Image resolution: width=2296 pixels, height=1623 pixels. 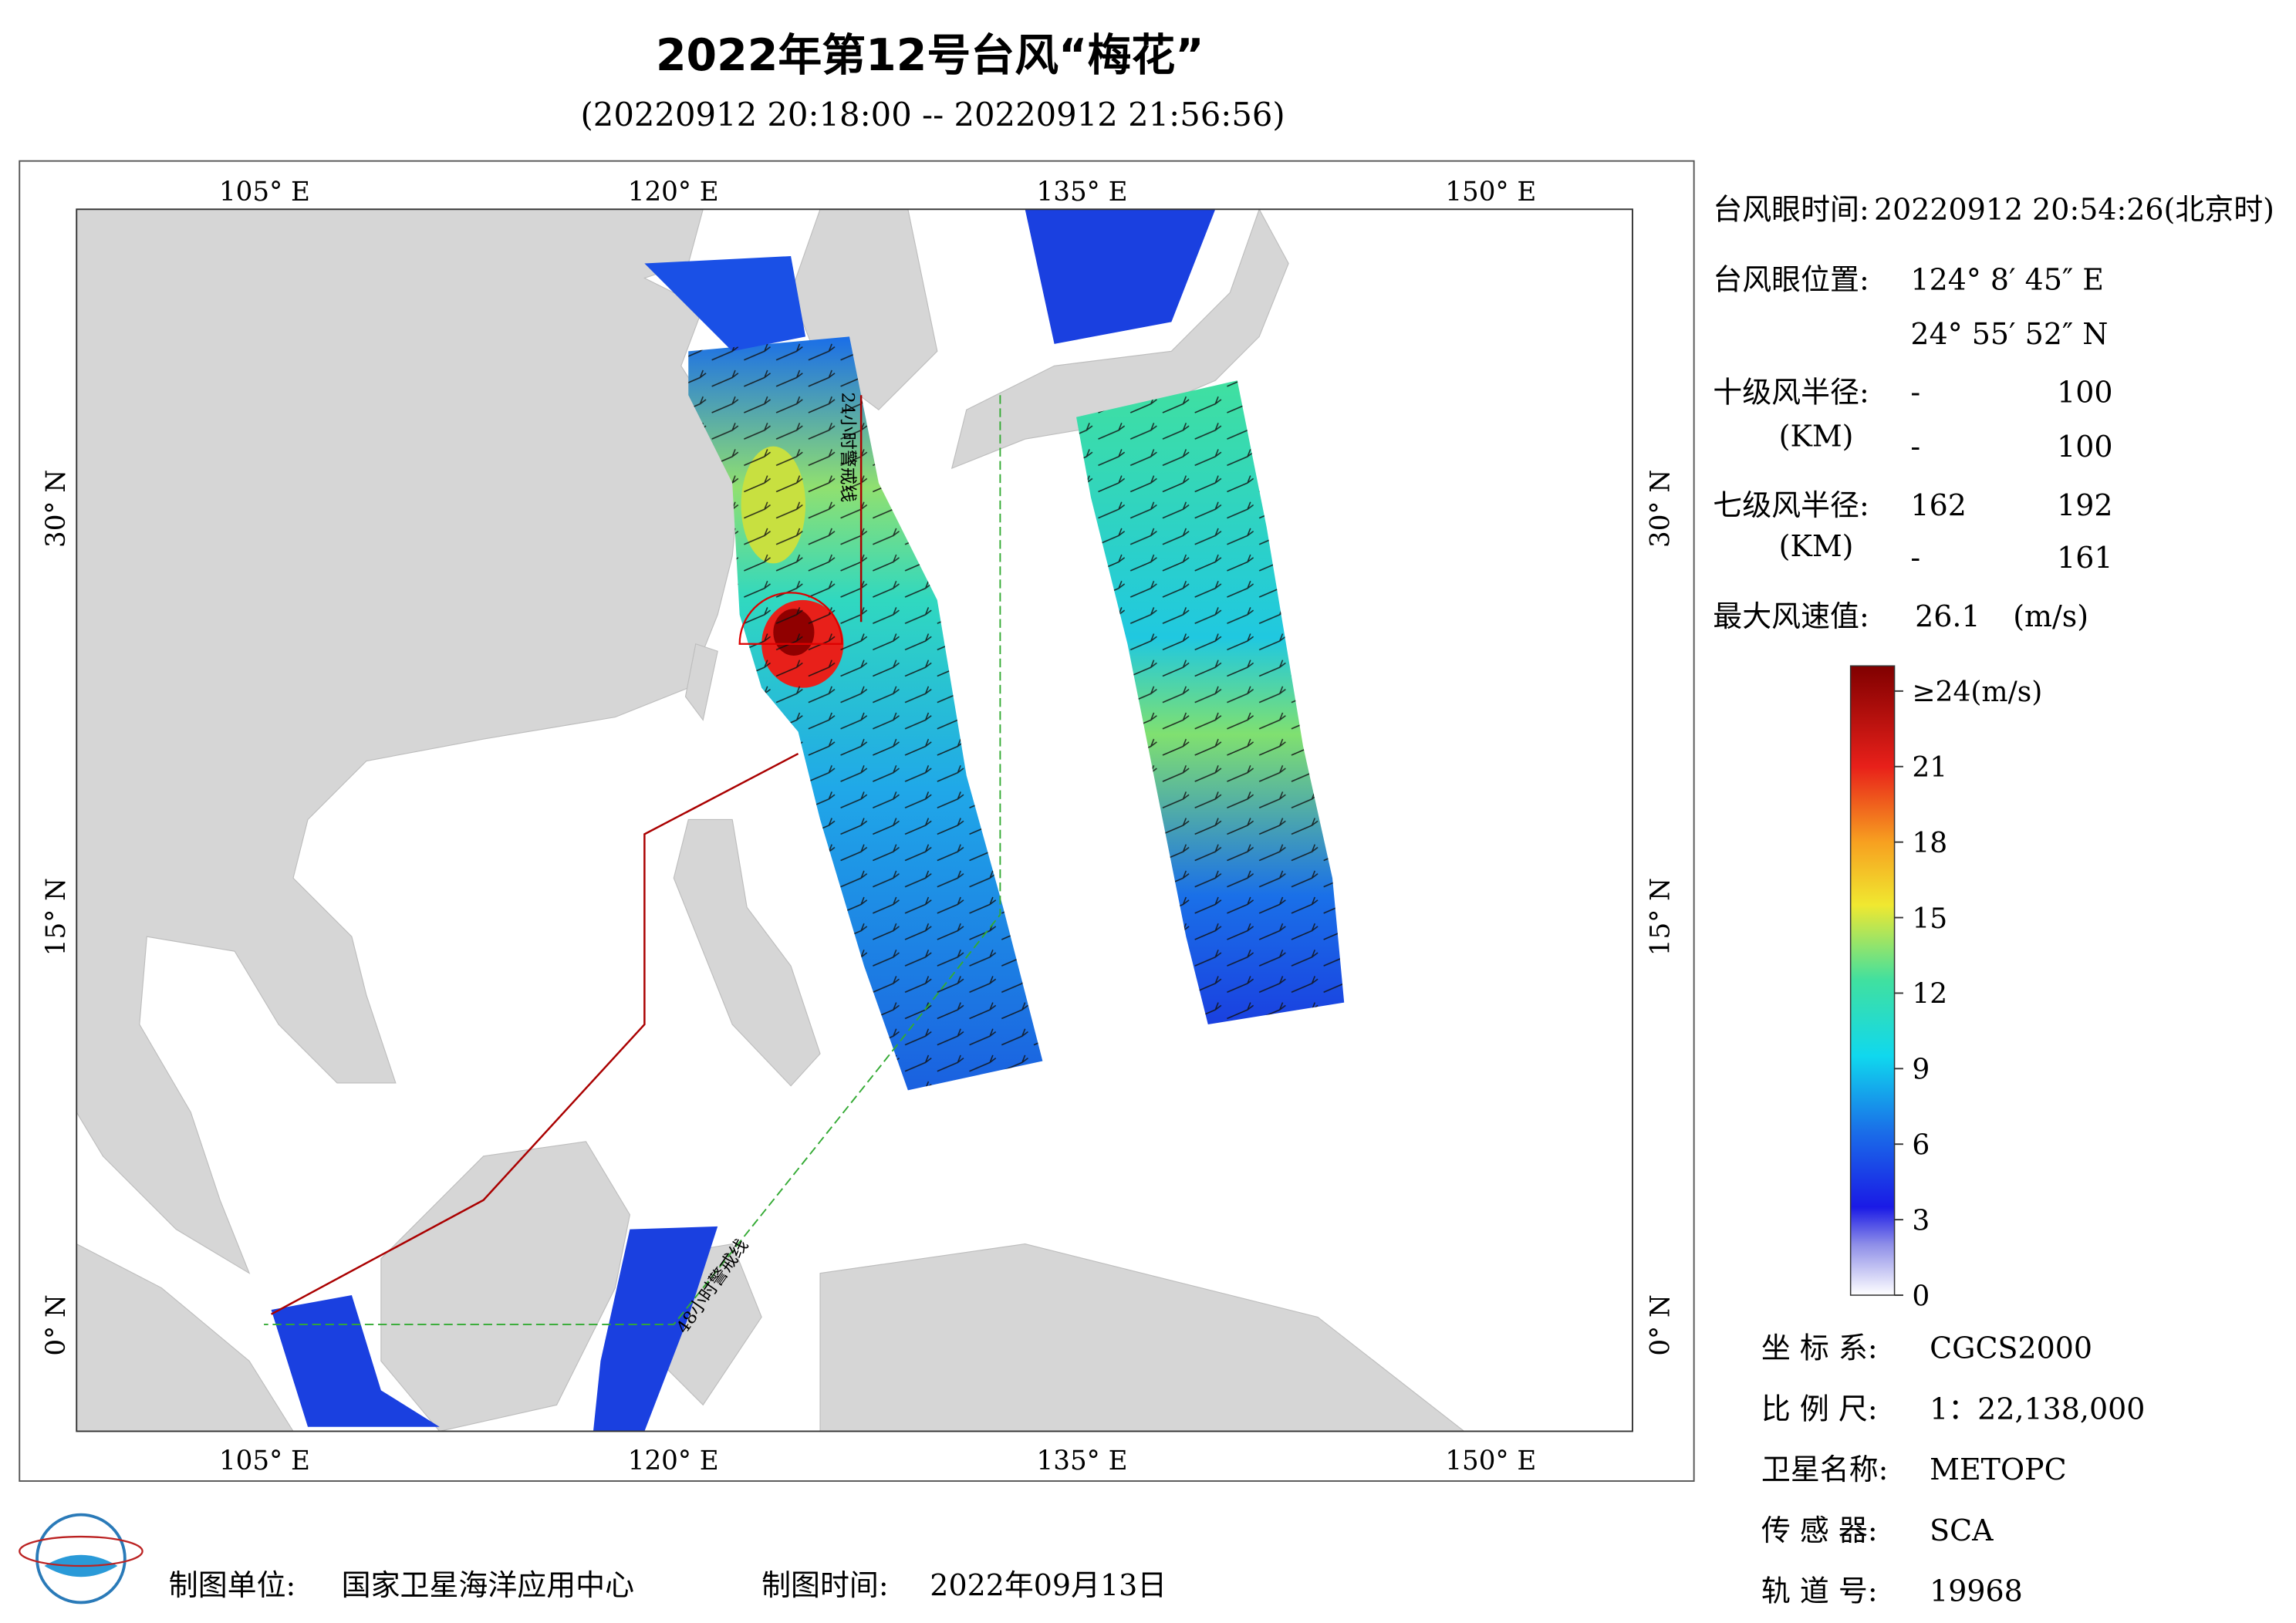 What do you see at coordinates (1819, 1348) in the screenshot?
I see `meta-label: 坐 标 系:` at bounding box center [1819, 1348].